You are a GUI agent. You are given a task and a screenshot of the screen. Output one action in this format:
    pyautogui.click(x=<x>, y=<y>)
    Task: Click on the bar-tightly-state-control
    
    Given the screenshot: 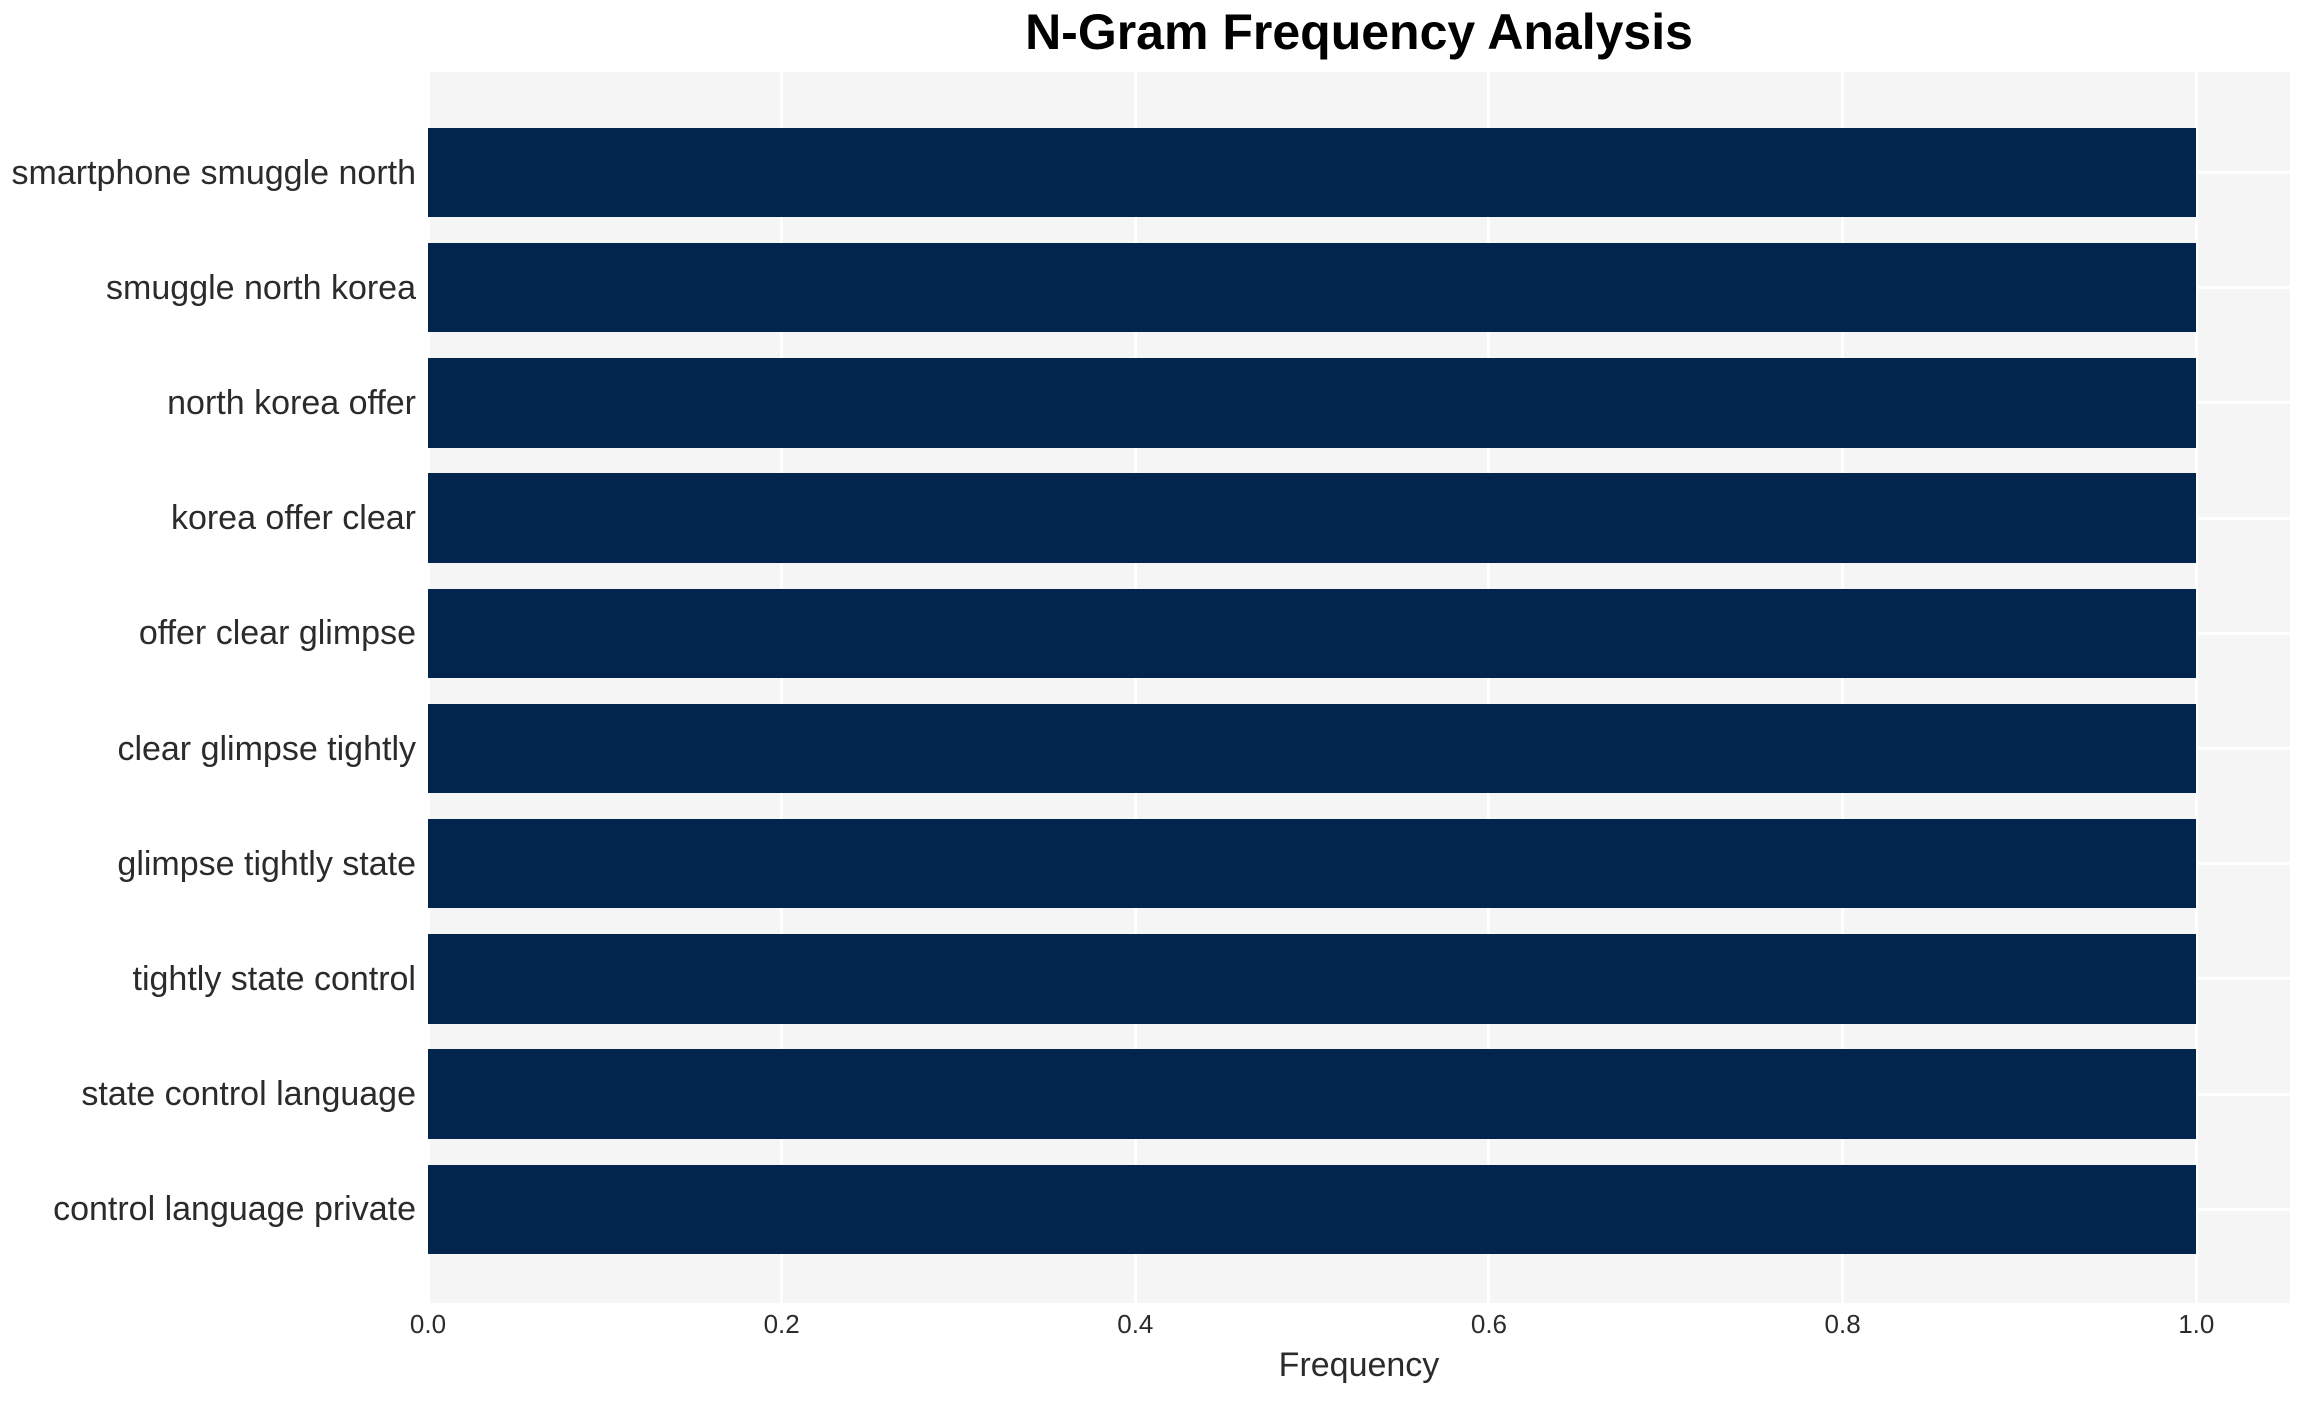 What is the action you would take?
    pyautogui.click(x=1312, y=979)
    